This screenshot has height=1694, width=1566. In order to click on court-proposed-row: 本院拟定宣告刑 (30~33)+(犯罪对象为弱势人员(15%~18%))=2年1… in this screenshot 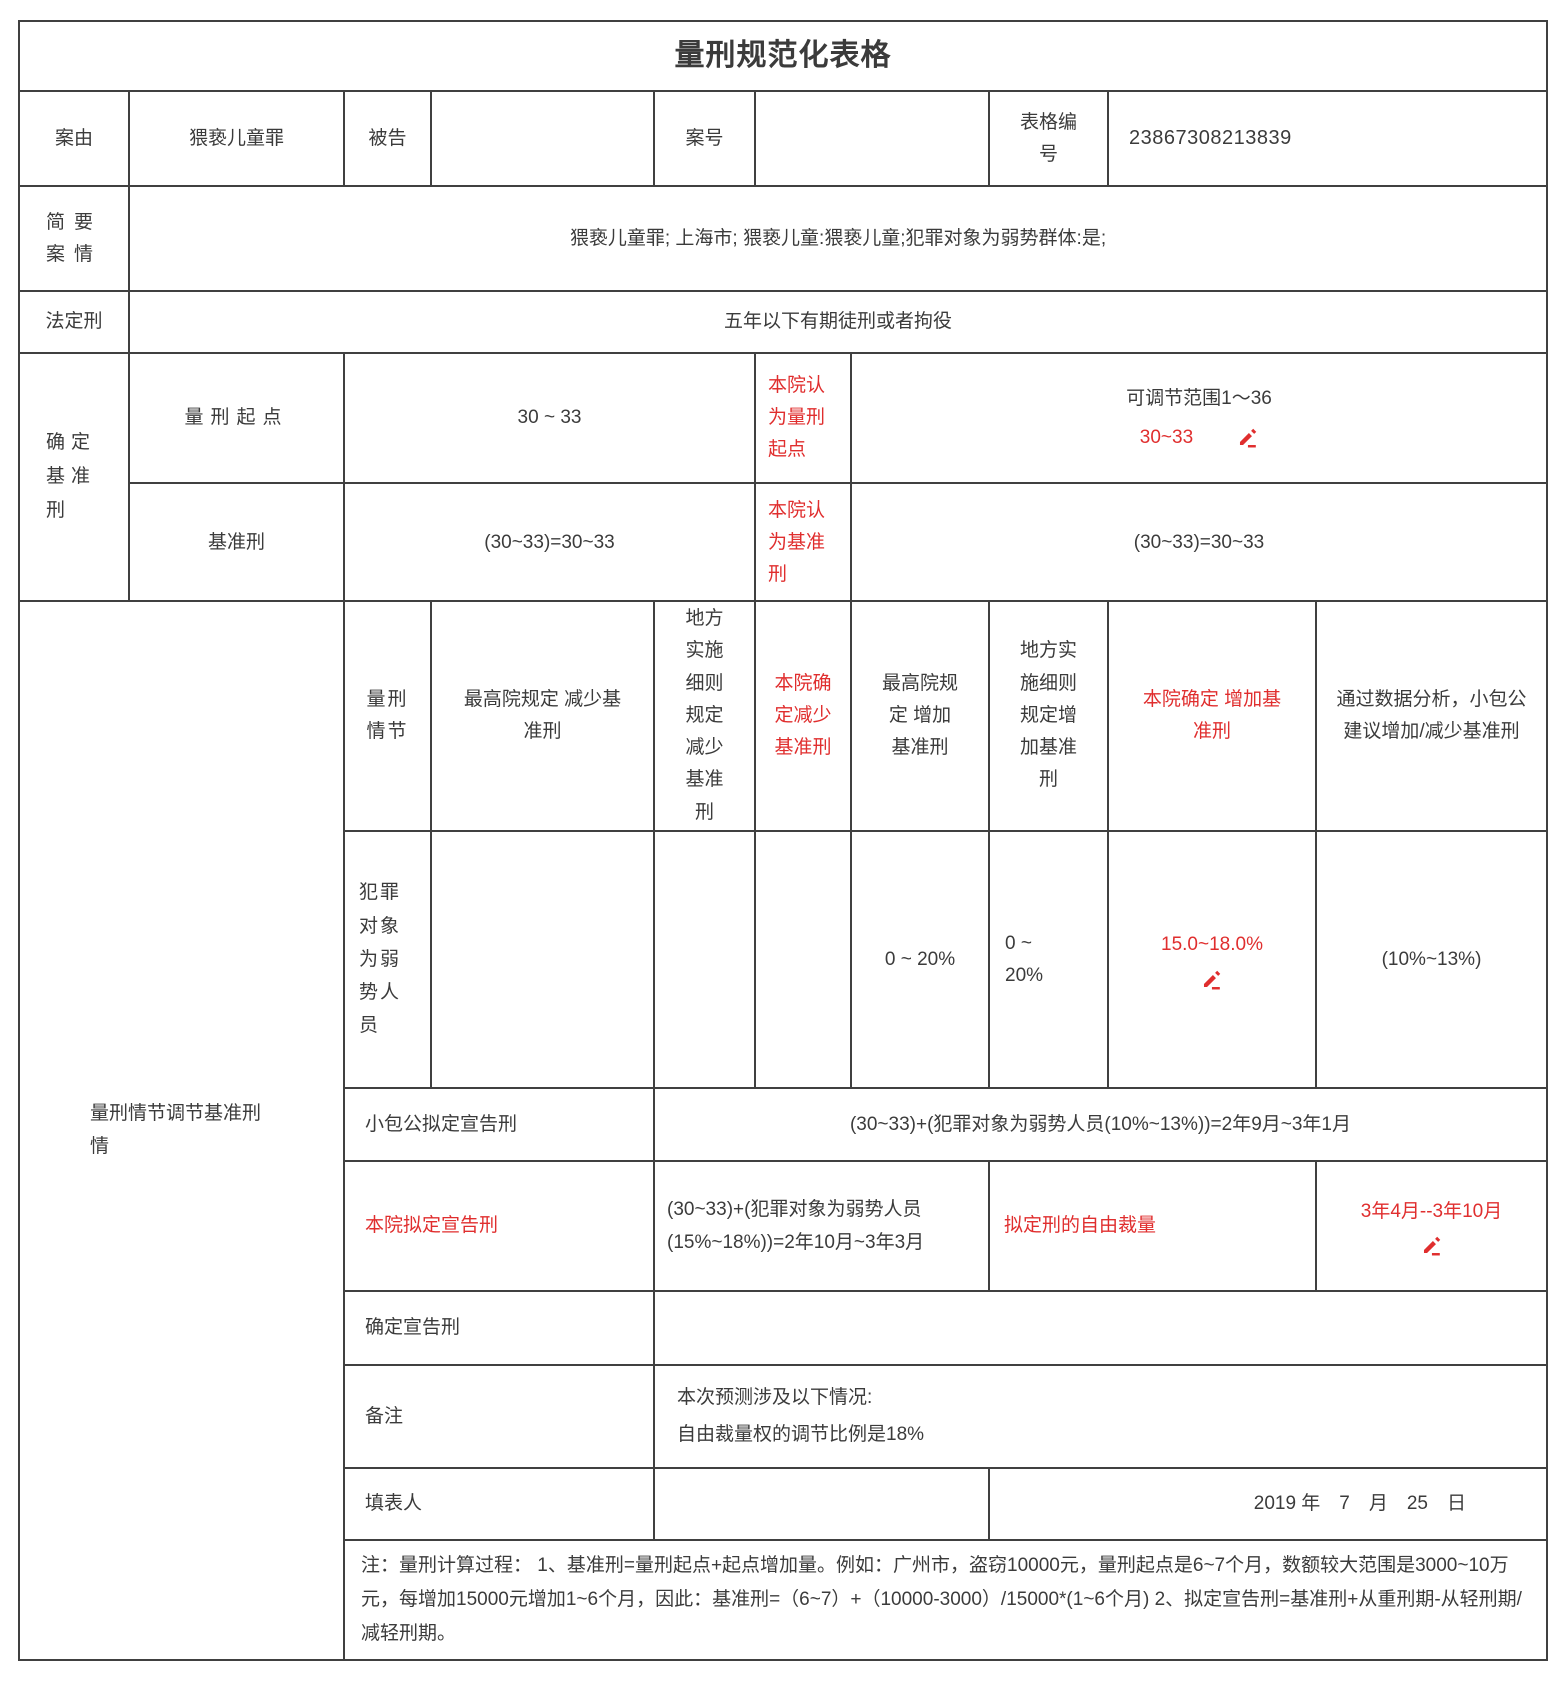, I will do `click(945, 1227)`.